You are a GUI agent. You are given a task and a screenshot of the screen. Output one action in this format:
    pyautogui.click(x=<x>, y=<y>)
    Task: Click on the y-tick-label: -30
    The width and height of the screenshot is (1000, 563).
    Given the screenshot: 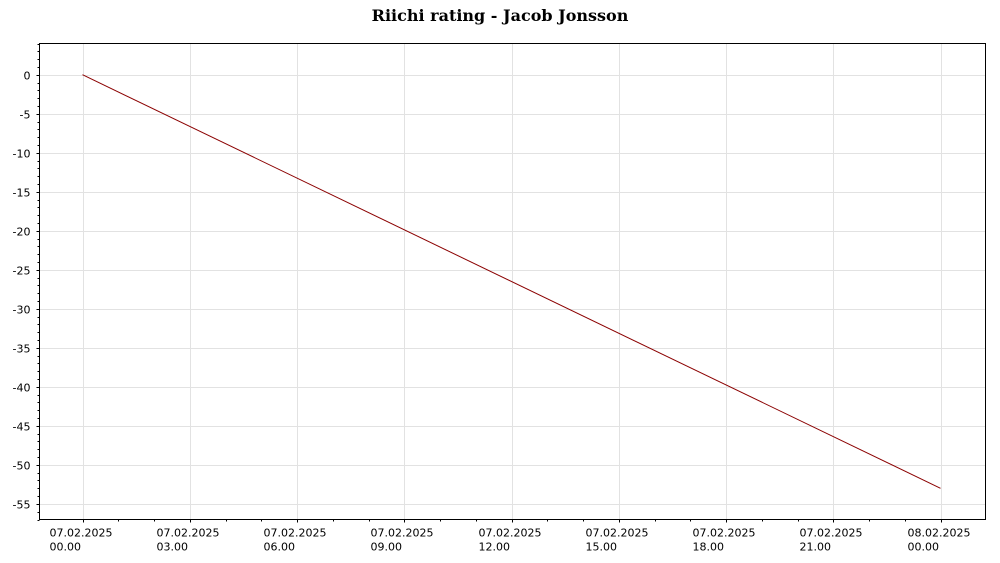 What is the action you would take?
    pyautogui.click(x=22, y=310)
    